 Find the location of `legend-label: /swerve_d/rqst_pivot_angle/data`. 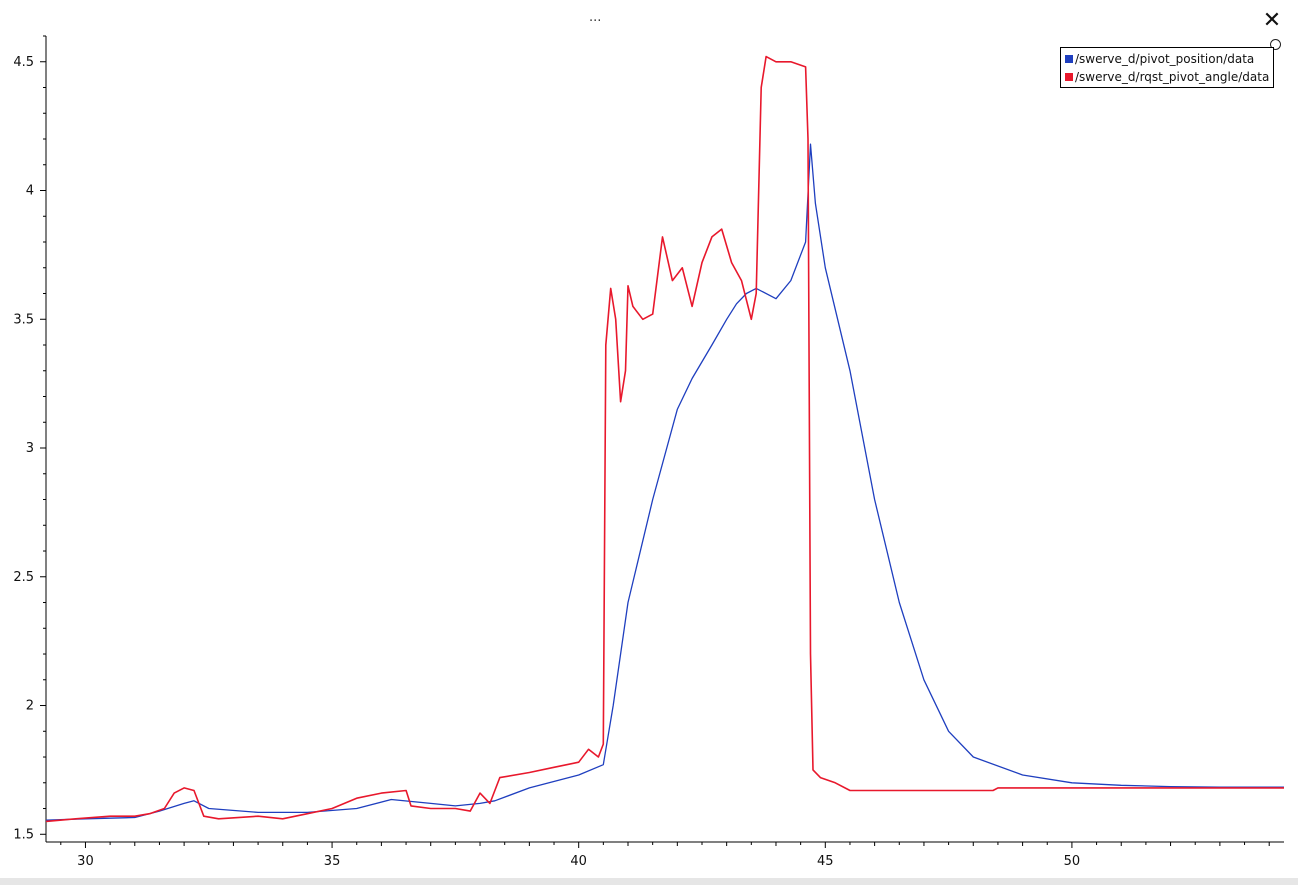

legend-label: /swerve_d/rqst_pivot_angle/data is located at coordinates (1172, 77).